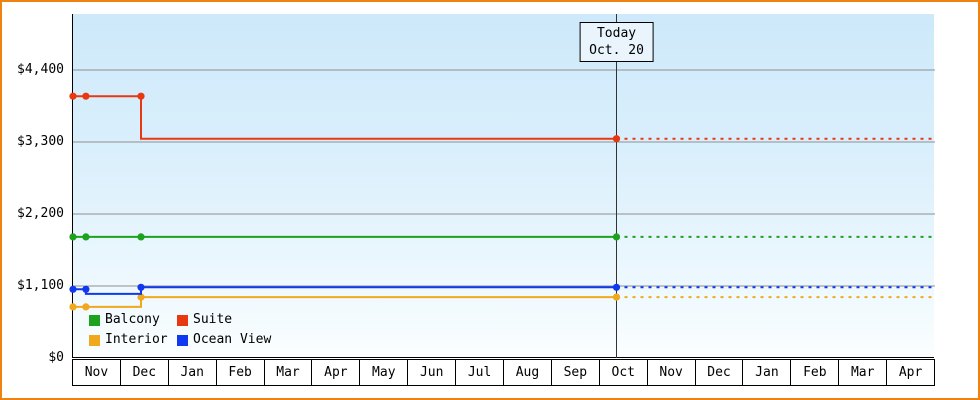  Describe the element at coordinates (40, 69) in the screenshot. I see `y-axis-label: $4,400` at that location.